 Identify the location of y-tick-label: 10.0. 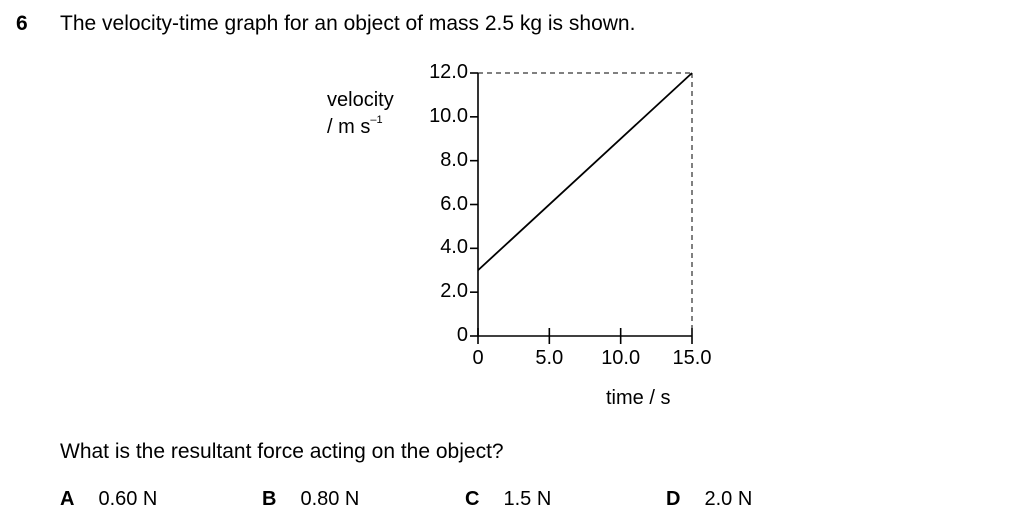
(448, 115).